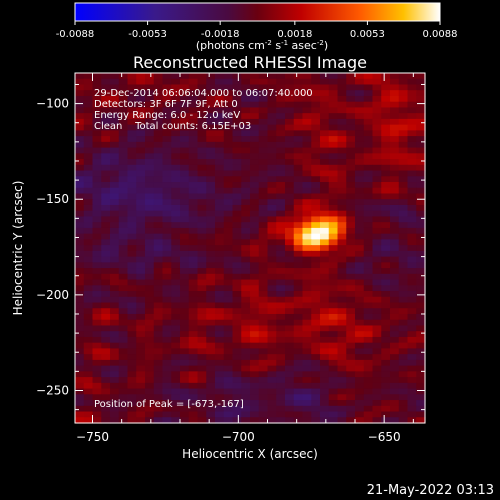 This screenshot has width=500, height=500. What do you see at coordinates (52, 390) in the screenshot?
I see `y-tick-label: −250` at bounding box center [52, 390].